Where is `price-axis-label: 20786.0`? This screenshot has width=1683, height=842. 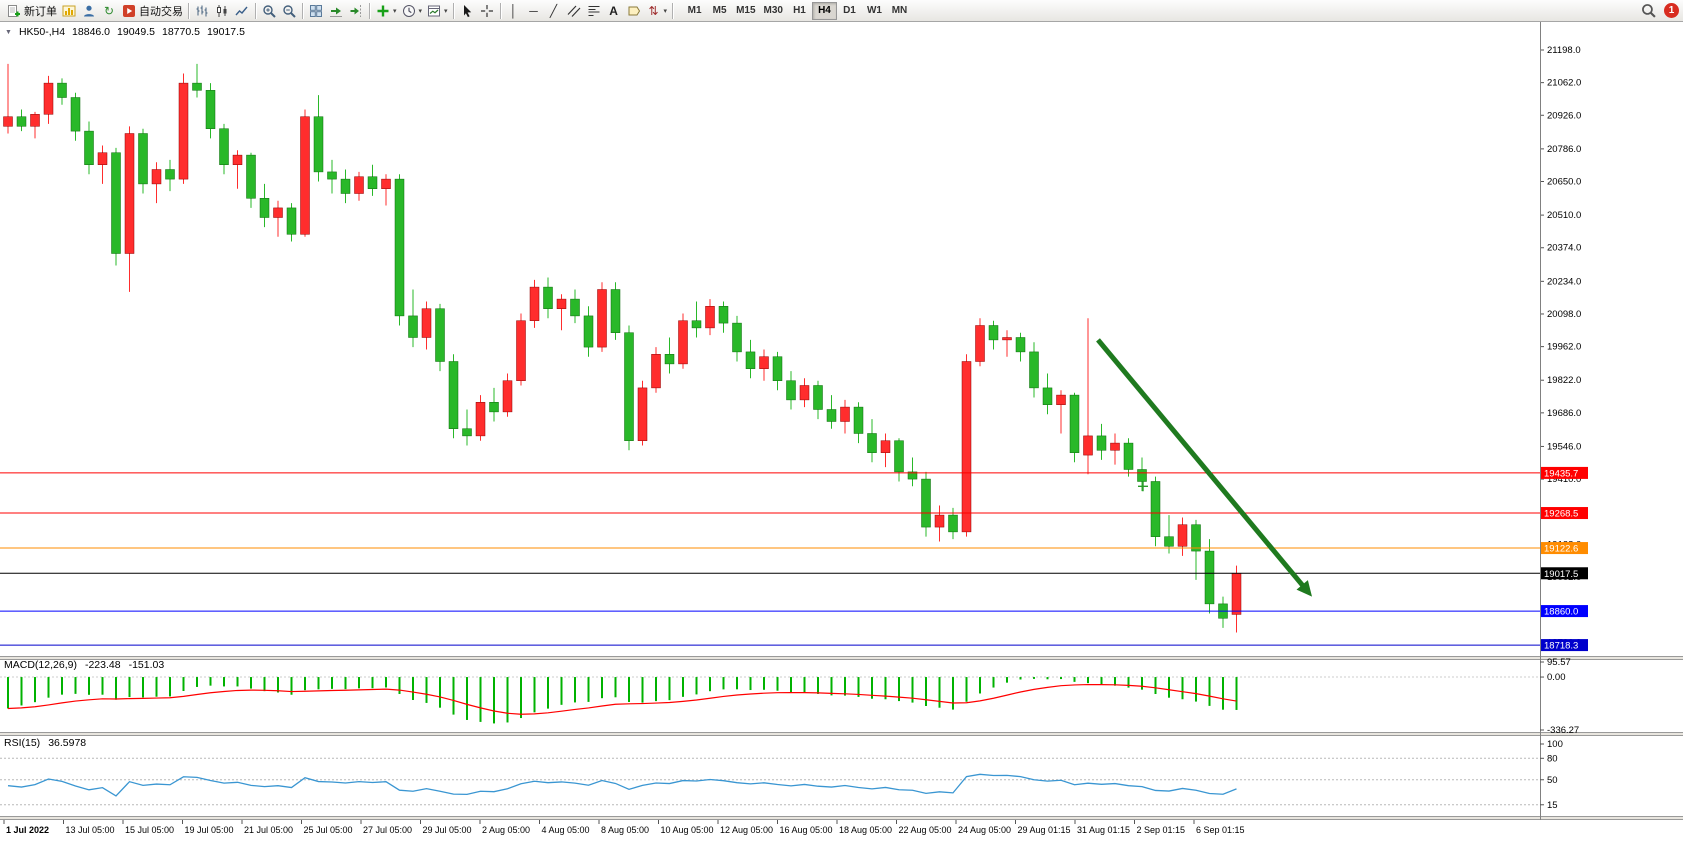 price-axis-label: 20786.0 is located at coordinates (1564, 149).